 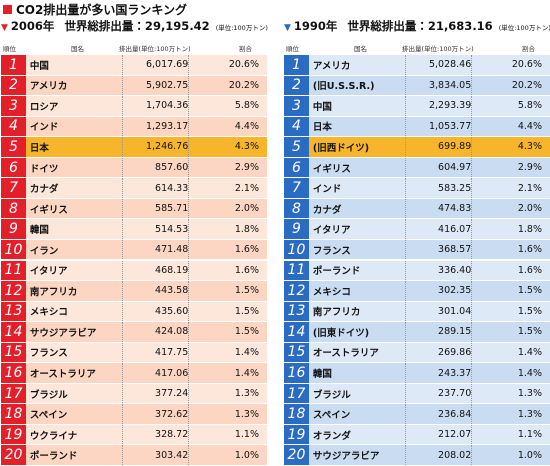 I want to click on emission: 468.19, so click(x=154, y=270).